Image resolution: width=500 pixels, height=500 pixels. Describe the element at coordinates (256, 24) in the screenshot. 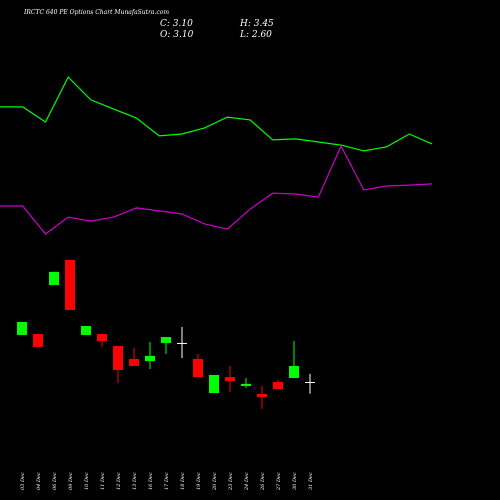

I see `high-label: H: 3.45` at that location.